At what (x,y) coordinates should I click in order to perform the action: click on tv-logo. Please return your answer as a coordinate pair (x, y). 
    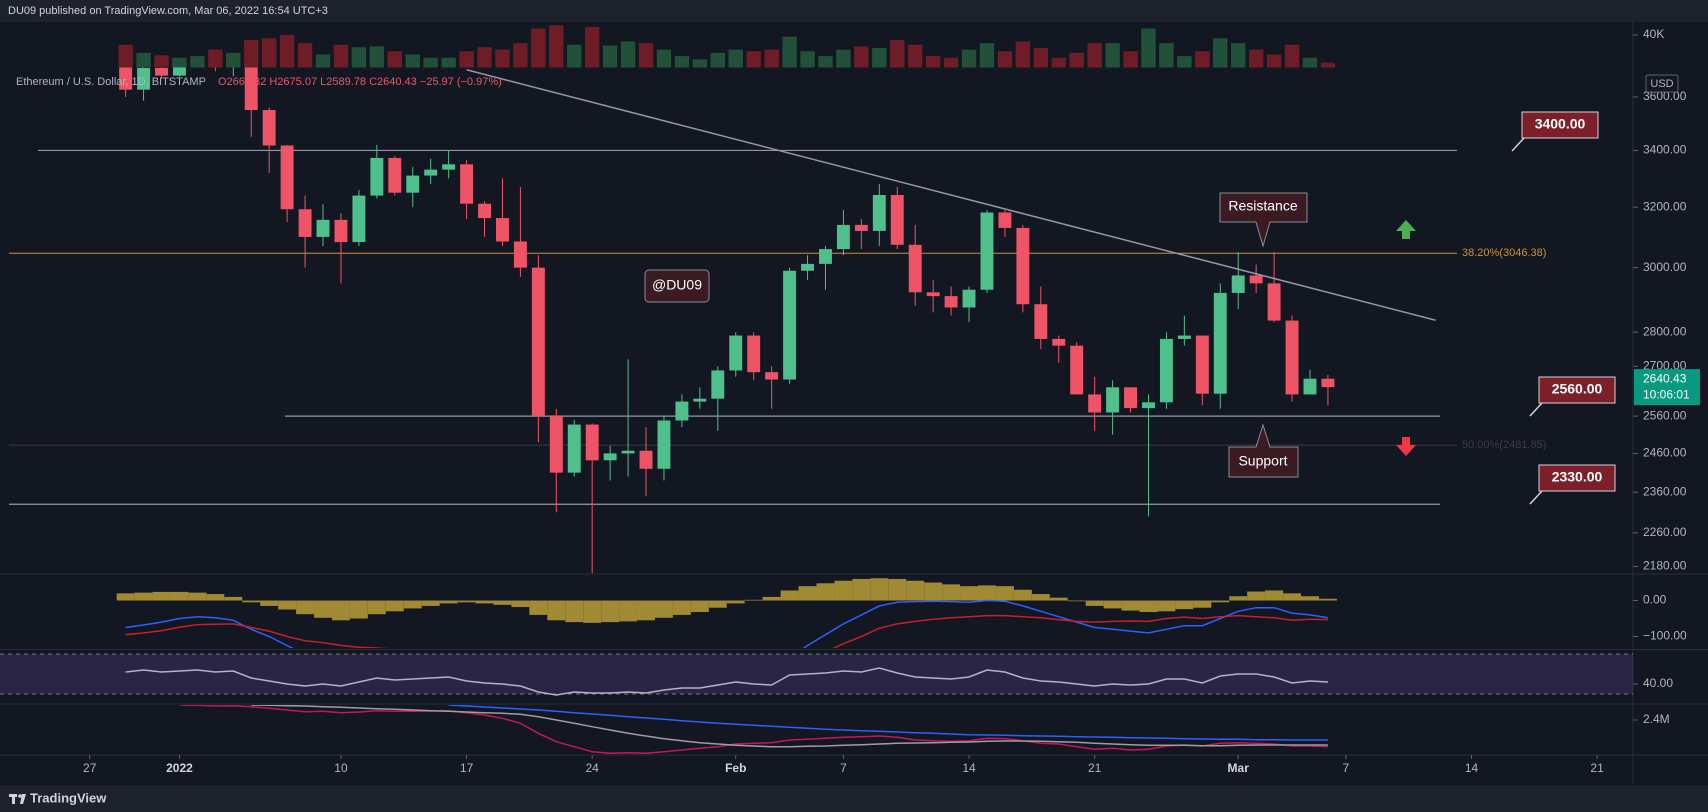
    Looking at the image, I should click on (17, 799).